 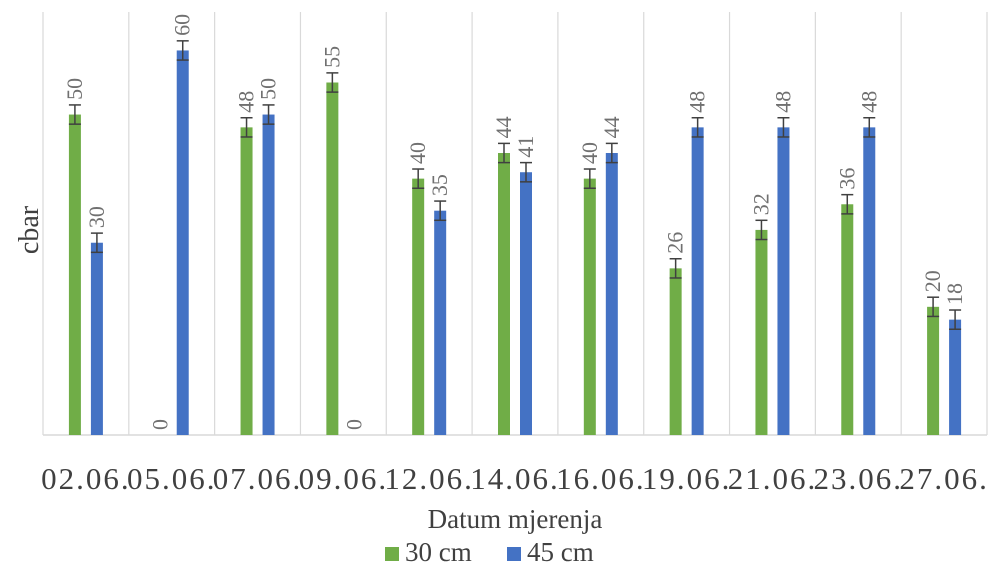 What do you see at coordinates (29, 229) in the screenshot?
I see `y-axis-label: cbar` at bounding box center [29, 229].